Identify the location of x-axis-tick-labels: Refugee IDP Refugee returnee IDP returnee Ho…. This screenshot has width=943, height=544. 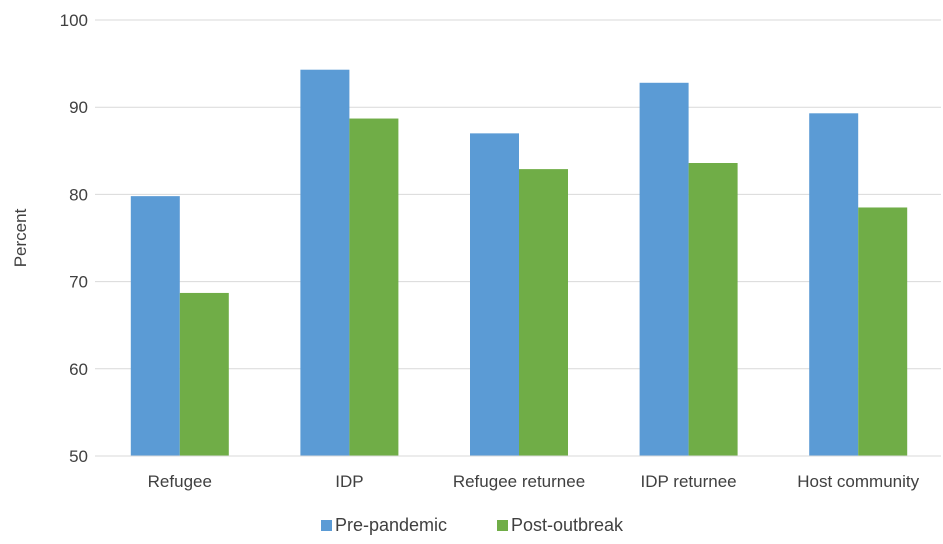
(534, 481).